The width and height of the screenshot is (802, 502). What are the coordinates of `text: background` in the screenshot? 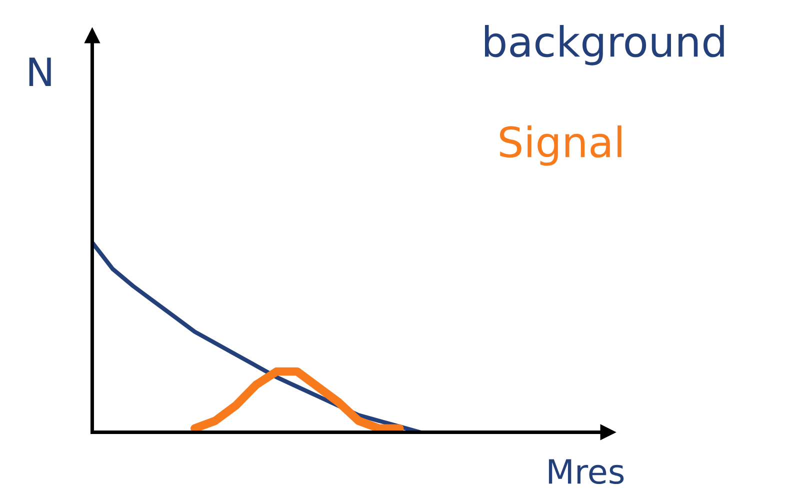 It's located at (604, 45).